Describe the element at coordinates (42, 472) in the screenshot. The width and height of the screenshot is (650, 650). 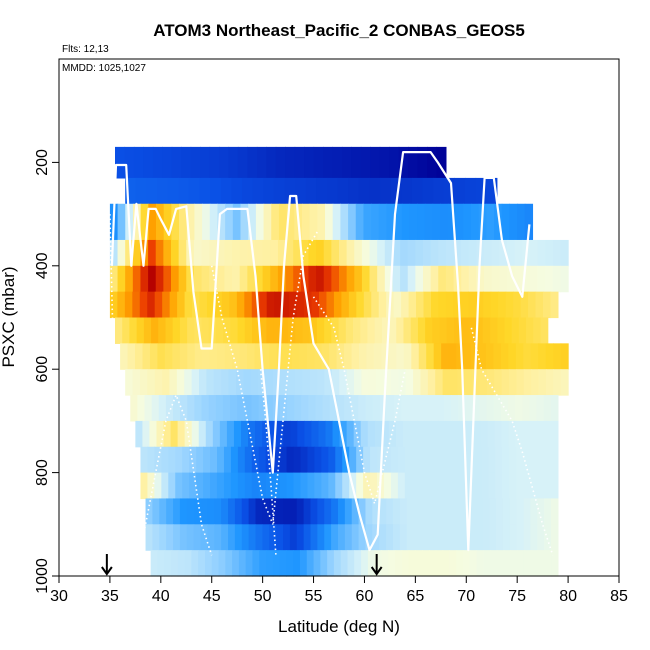
I see `y-tick-label: 800` at that location.